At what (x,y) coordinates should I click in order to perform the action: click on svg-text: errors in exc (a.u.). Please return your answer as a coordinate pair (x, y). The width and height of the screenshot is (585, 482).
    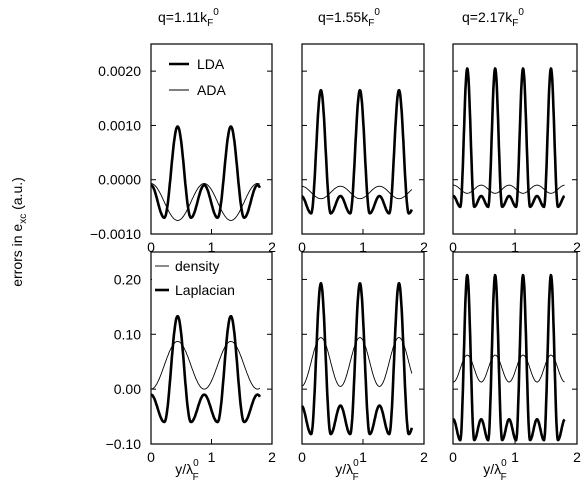
    Looking at the image, I should click on (19, 232).